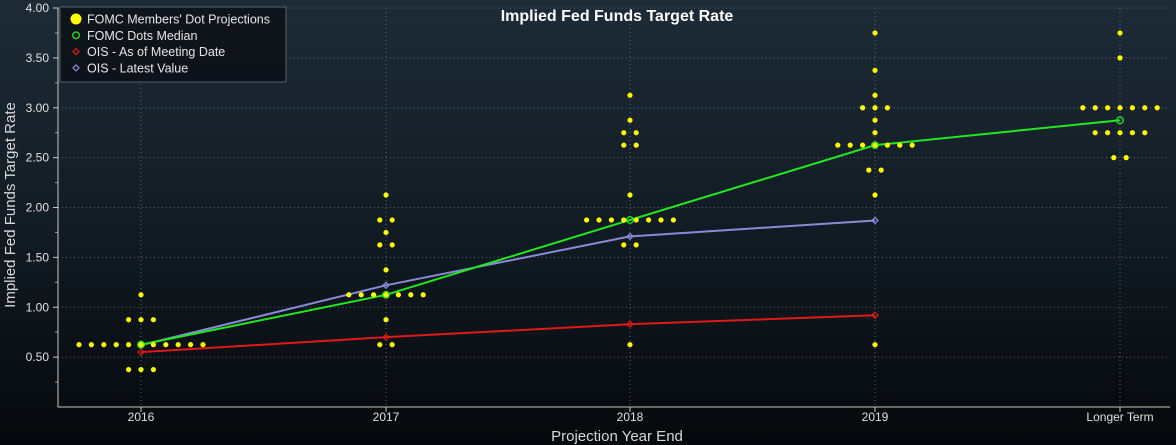 This screenshot has width=1176, height=445. What do you see at coordinates (38, 307) in the screenshot?
I see `y-tick-label: 1.00` at bounding box center [38, 307].